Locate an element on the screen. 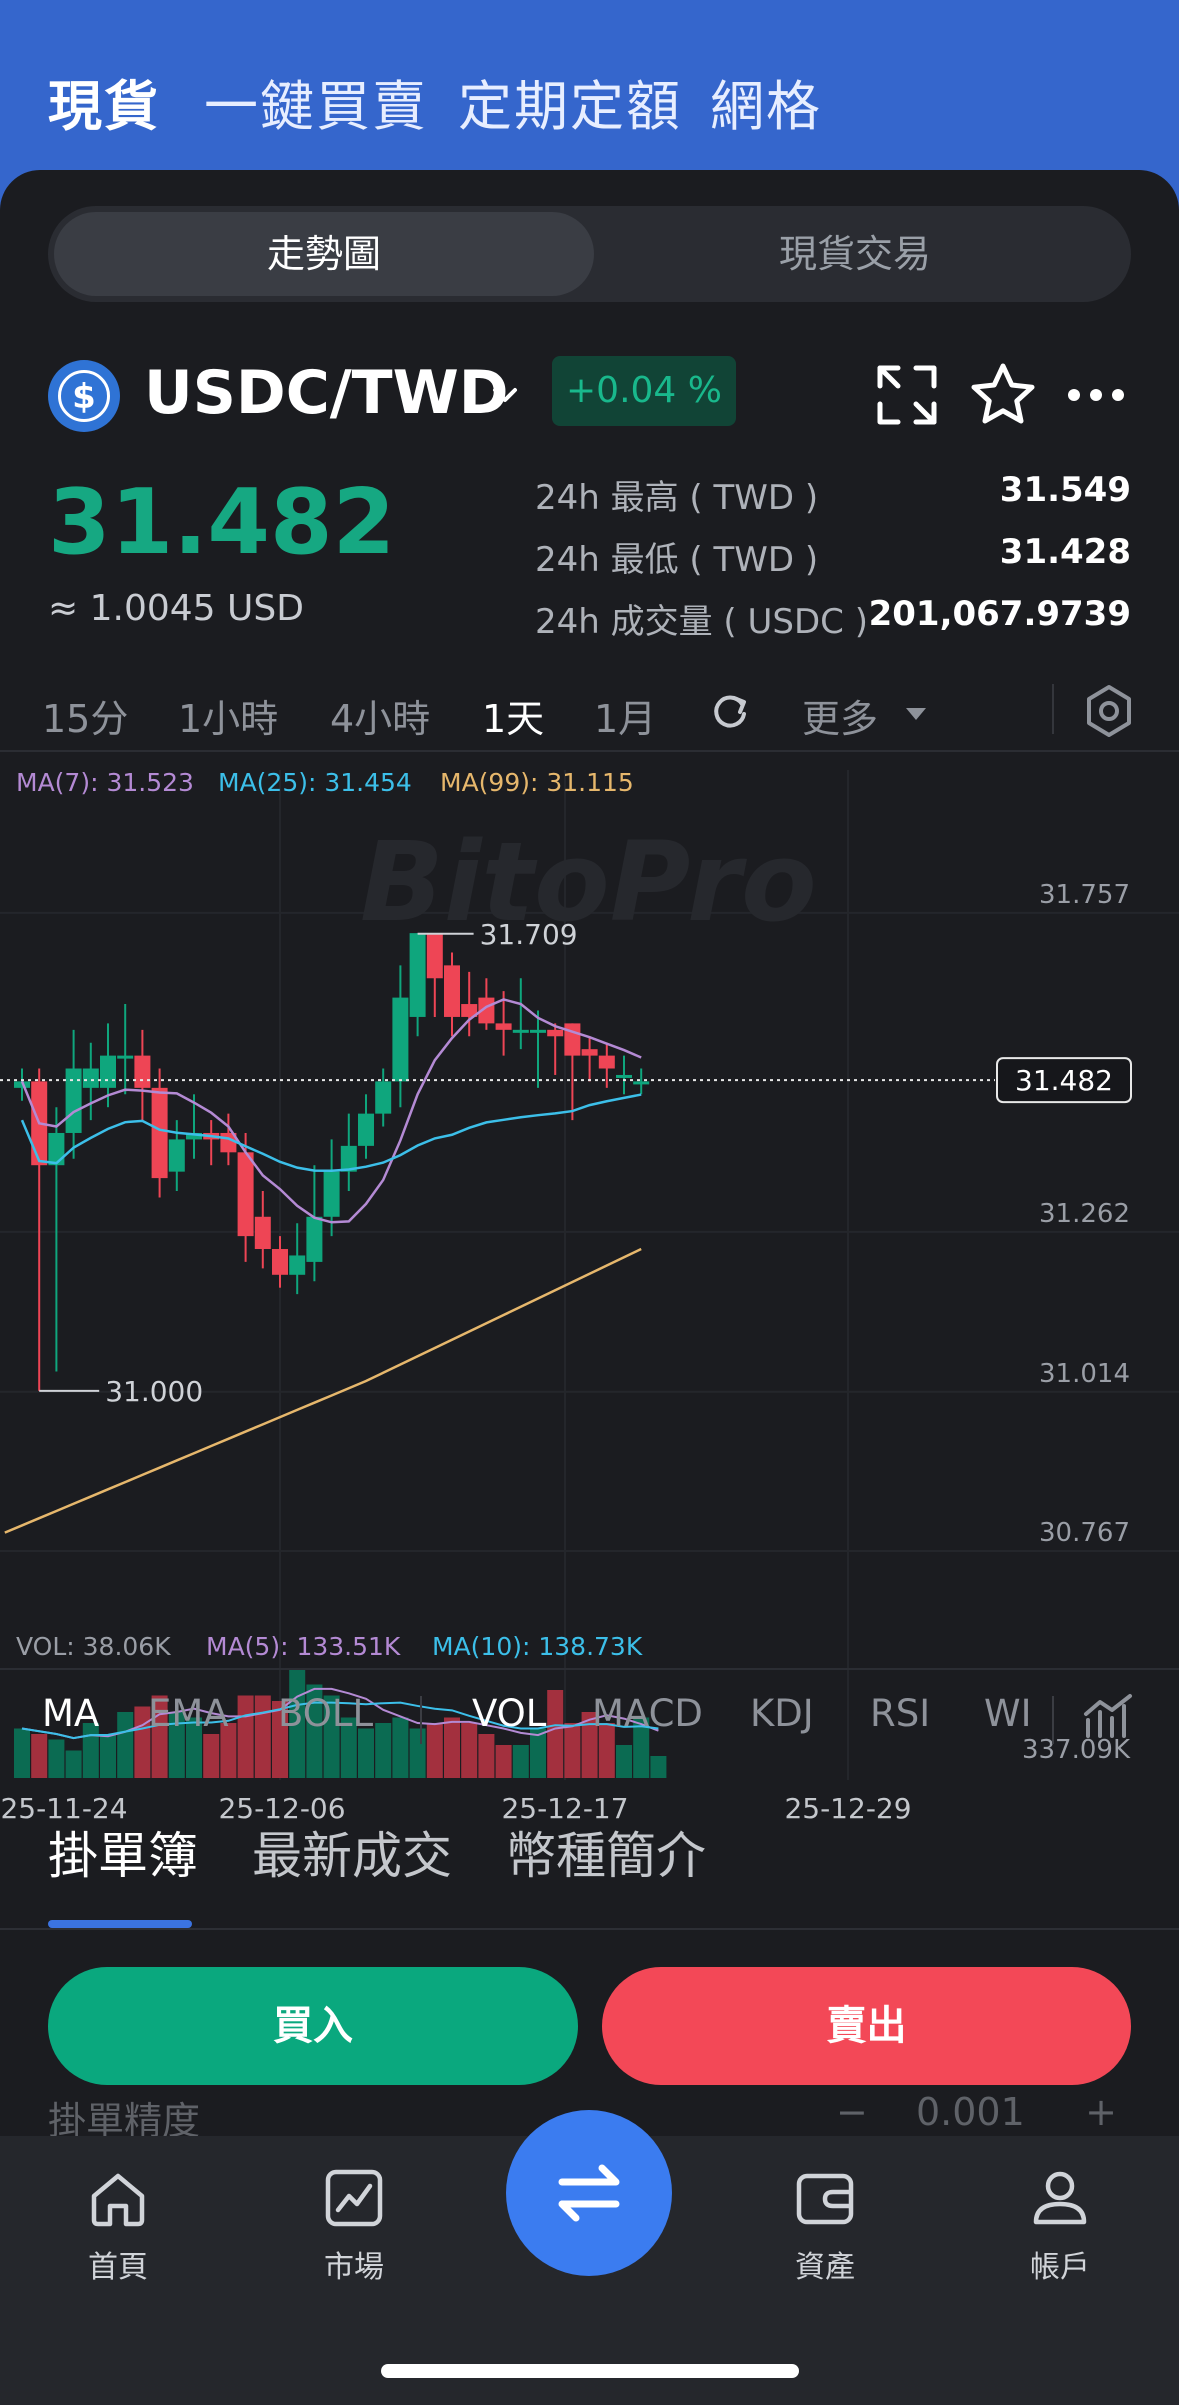  price-change-badge: +0.04 % is located at coordinates (644, 391).